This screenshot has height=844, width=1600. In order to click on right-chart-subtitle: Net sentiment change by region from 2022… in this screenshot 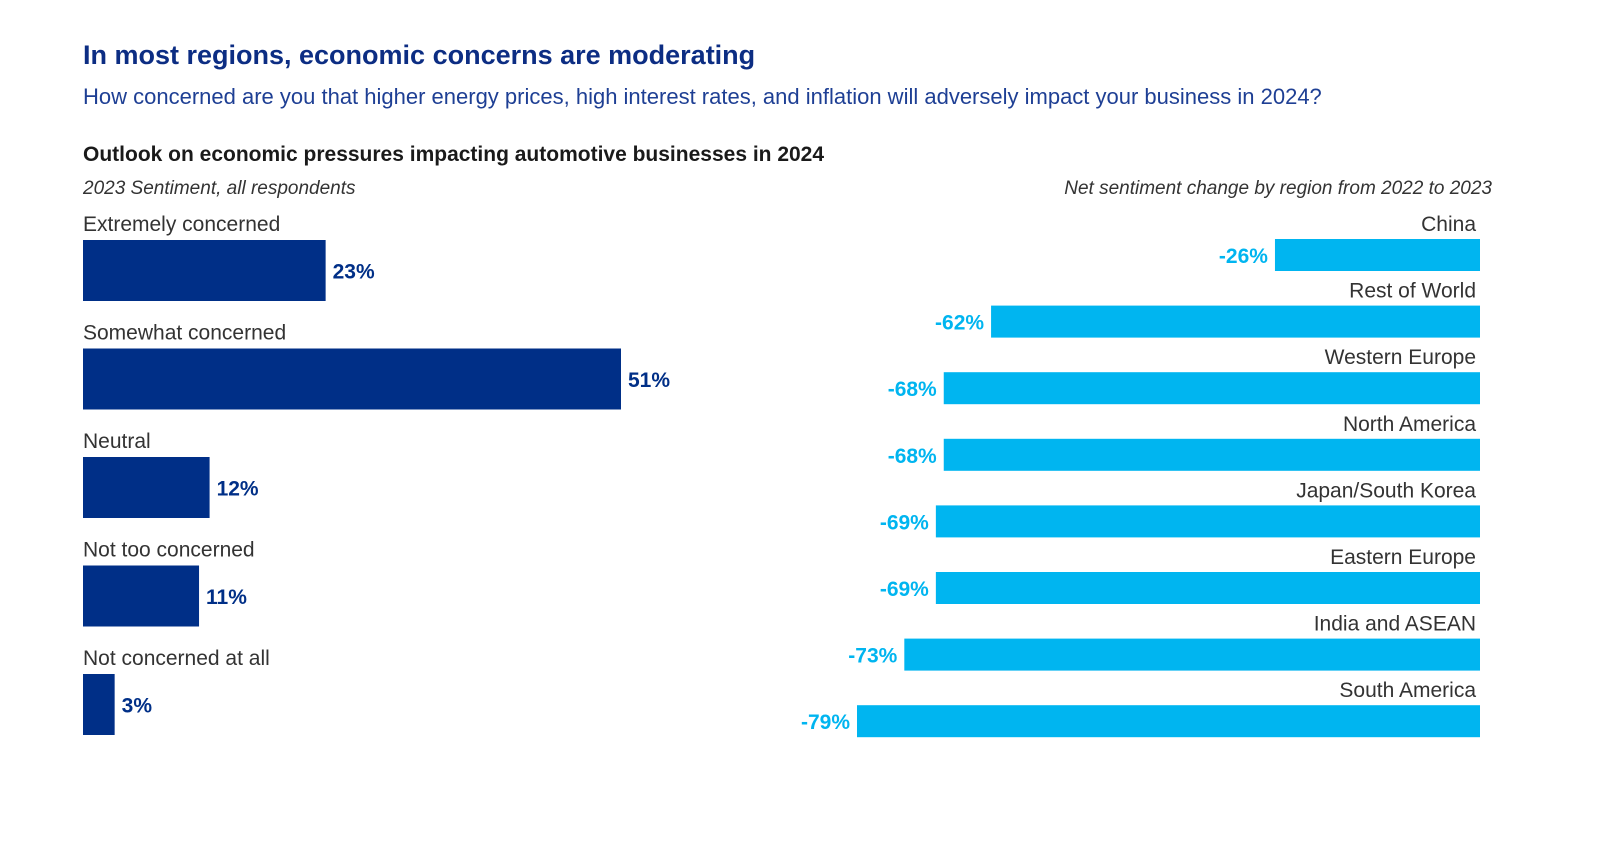, I will do `click(1278, 188)`.